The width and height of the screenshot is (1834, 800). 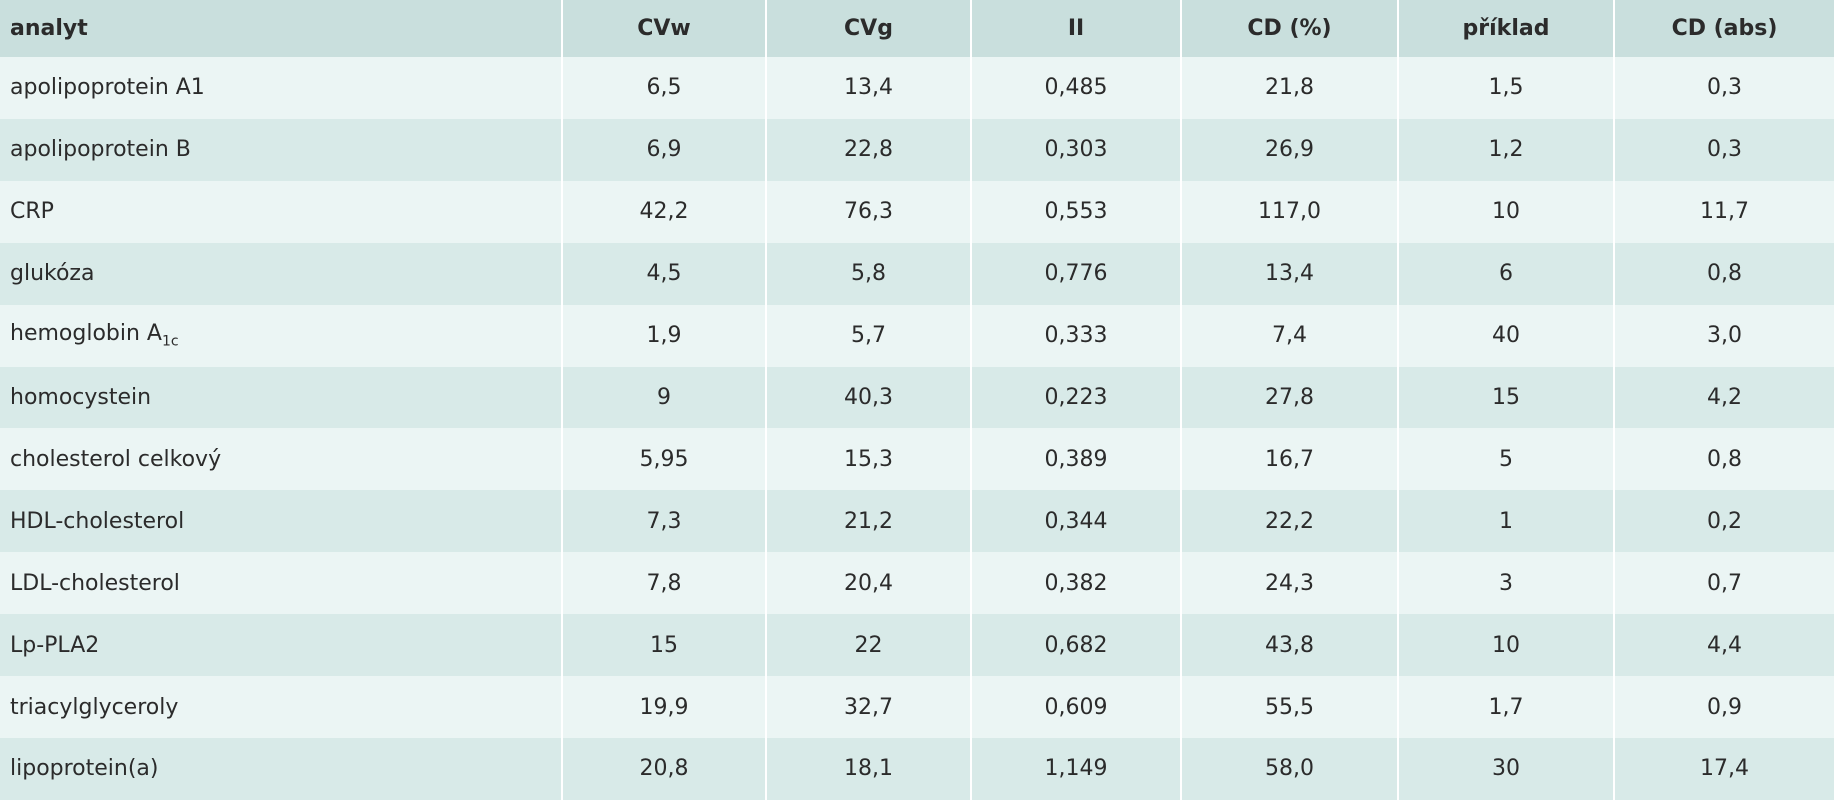 I want to click on table-cell: 5, so click(x=1505, y=459).